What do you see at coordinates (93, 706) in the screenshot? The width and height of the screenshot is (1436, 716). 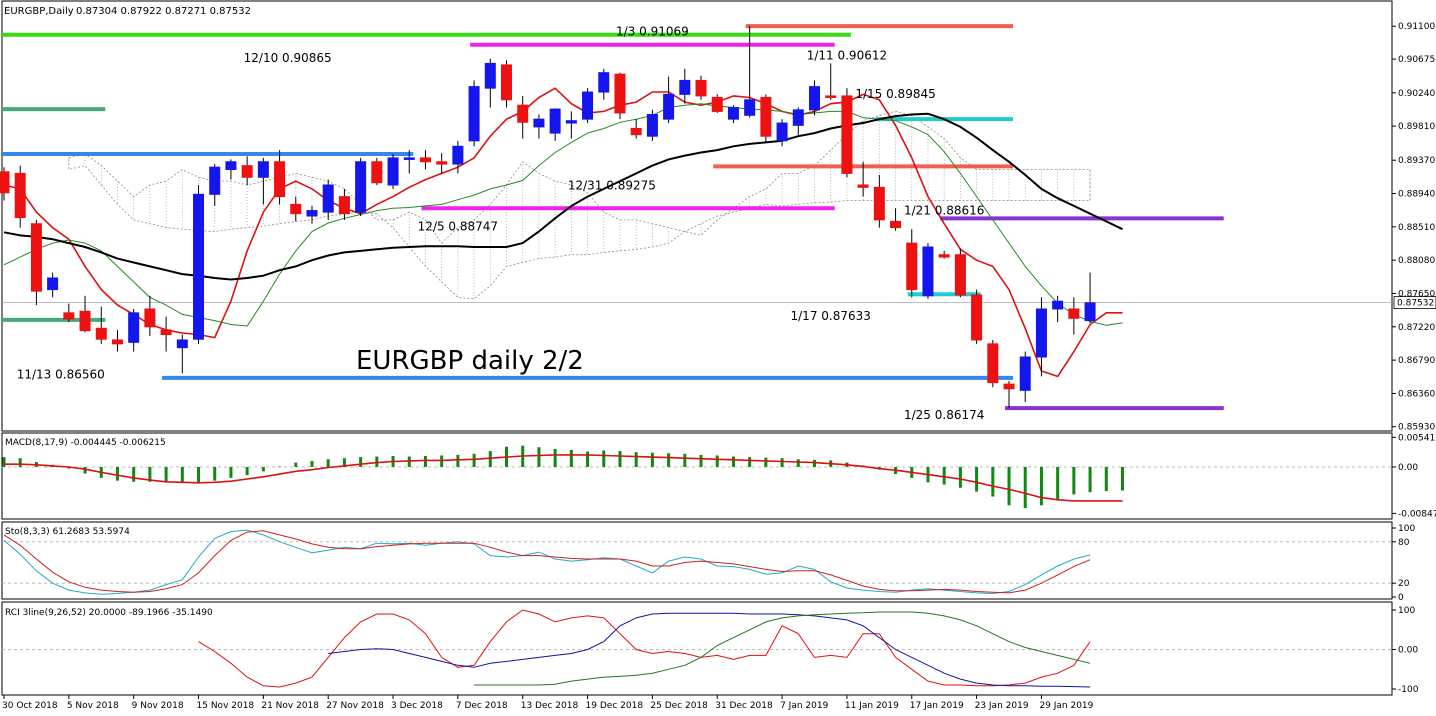 I see `x-tick-label: 5 Nov 2018` at bounding box center [93, 706].